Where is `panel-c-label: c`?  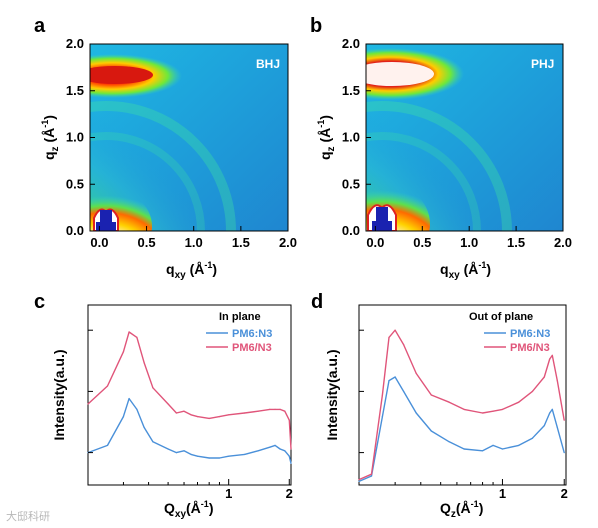 panel-c-label: c is located at coordinates (39, 302).